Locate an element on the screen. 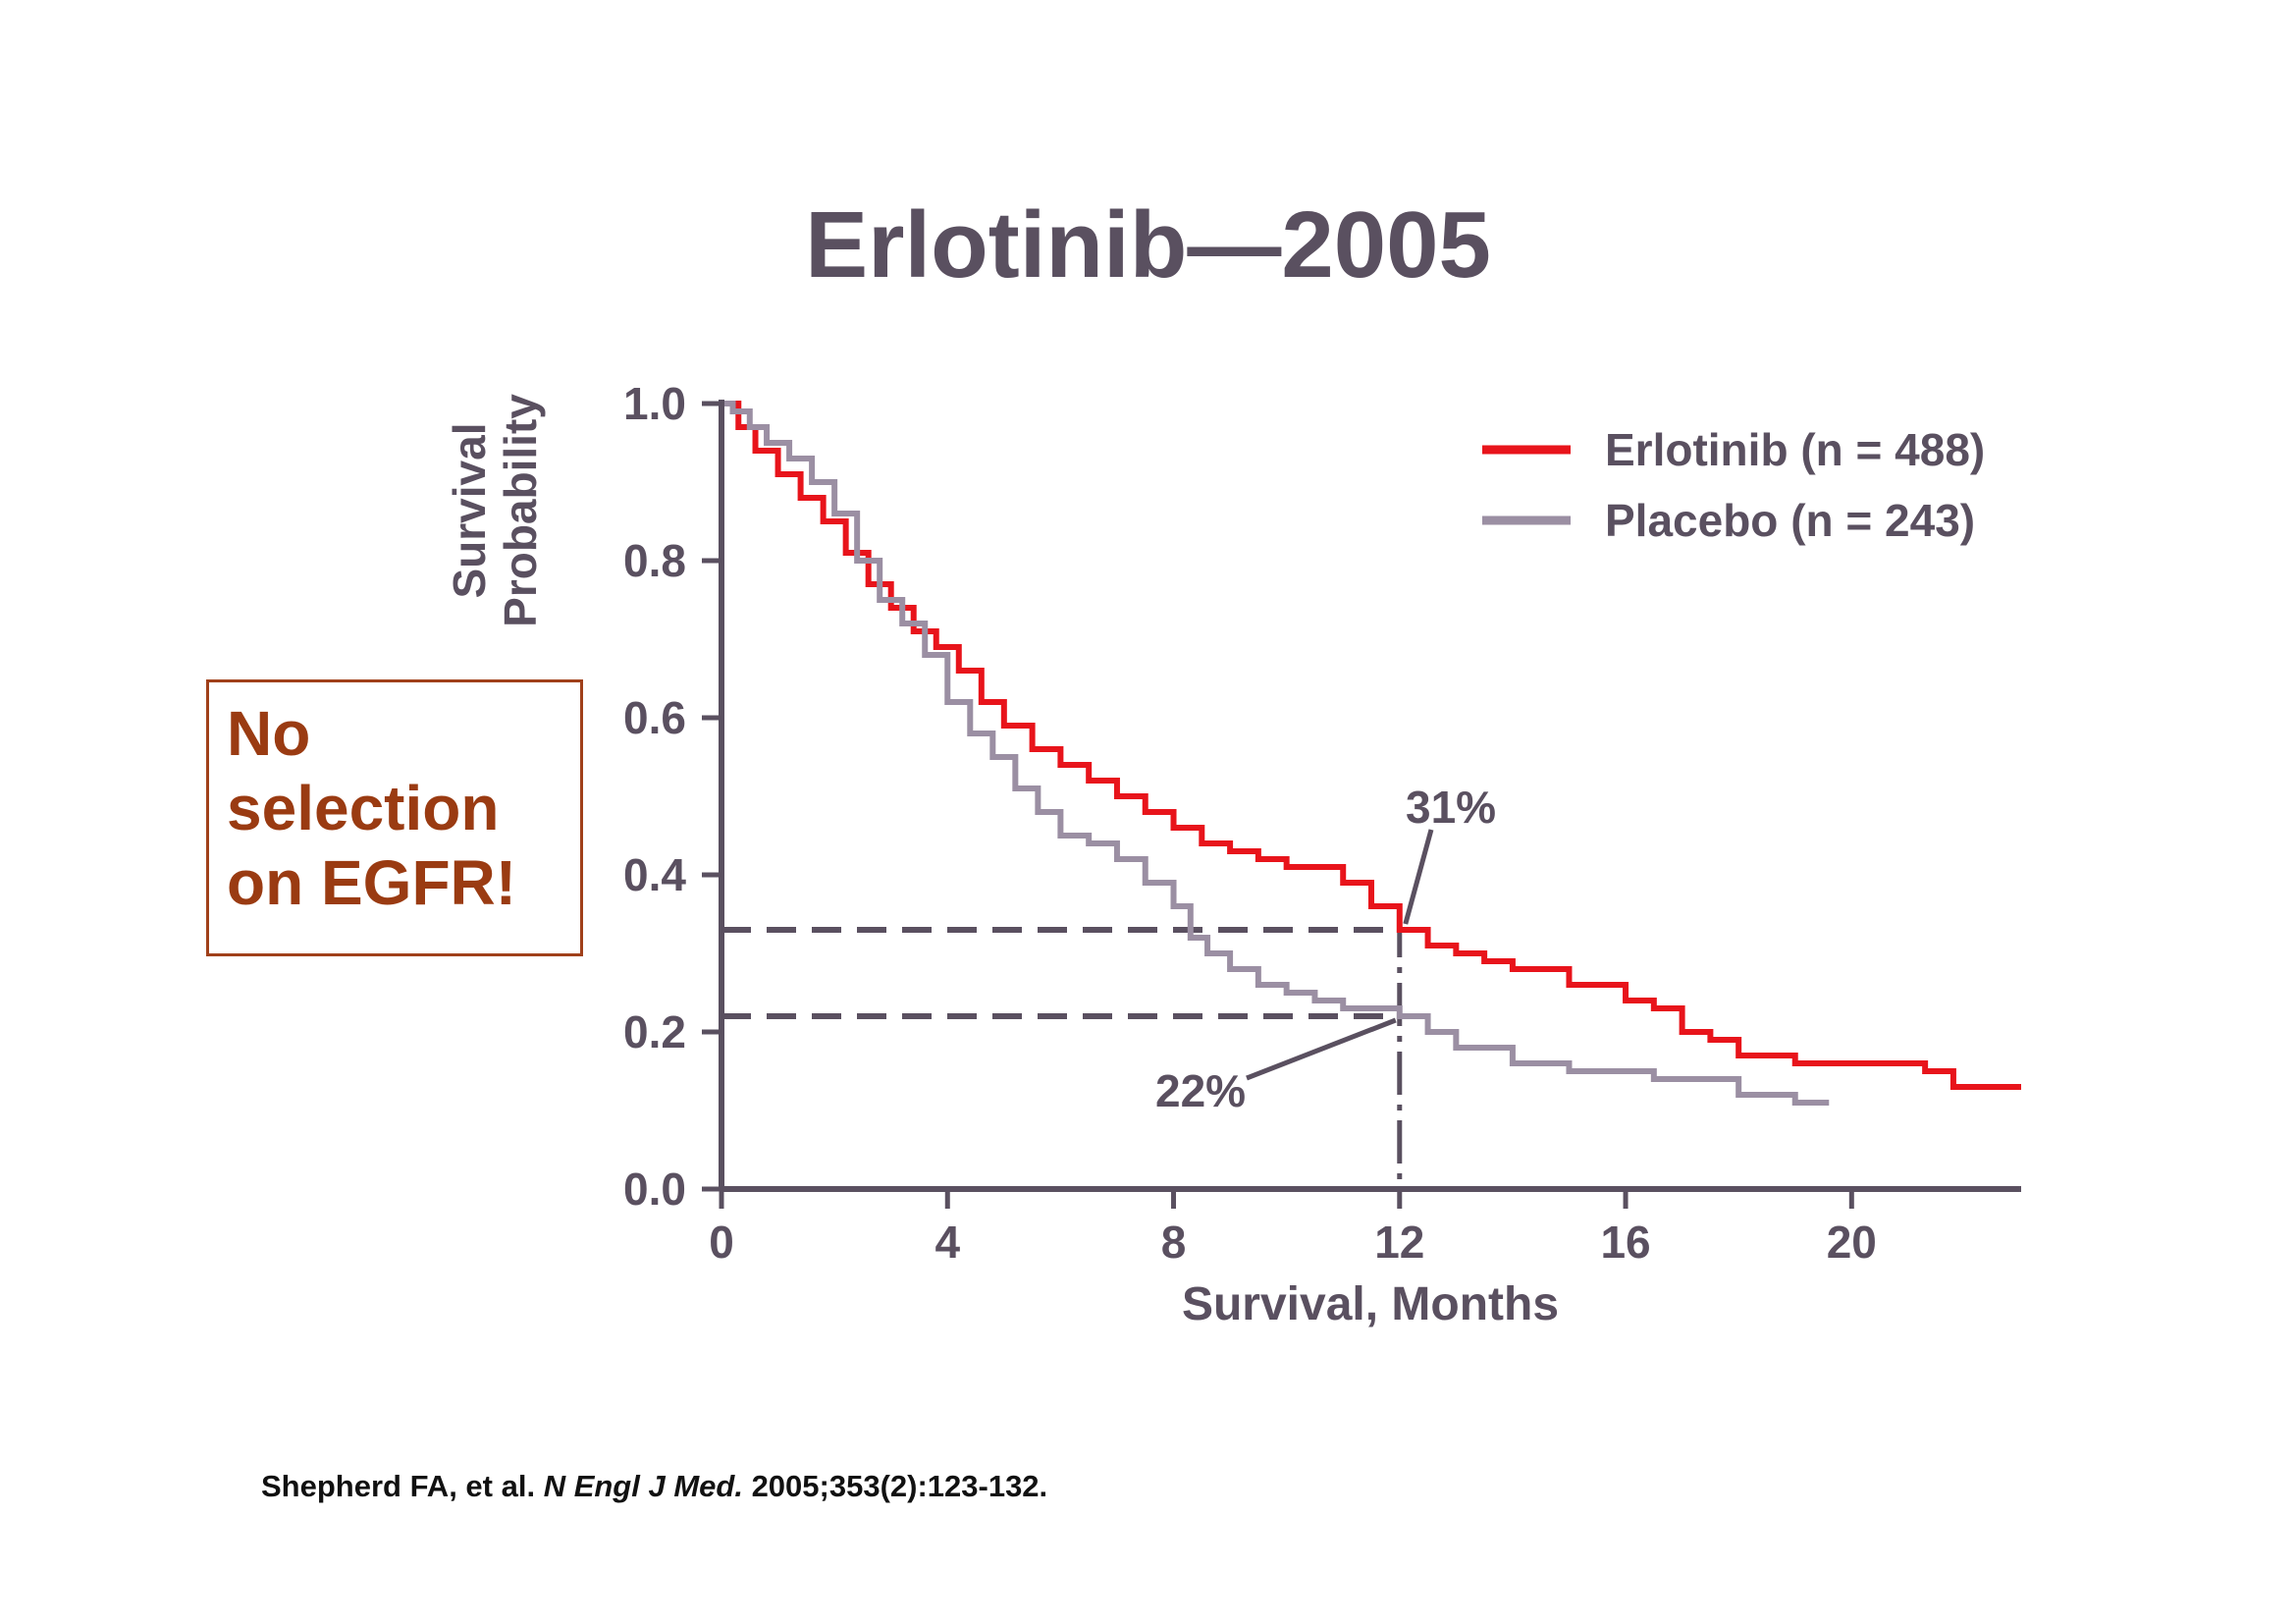 Image resolution: width=2296 pixels, height=1624 pixels. x-tick-label: 4 is located at coordinates (947, 1242).